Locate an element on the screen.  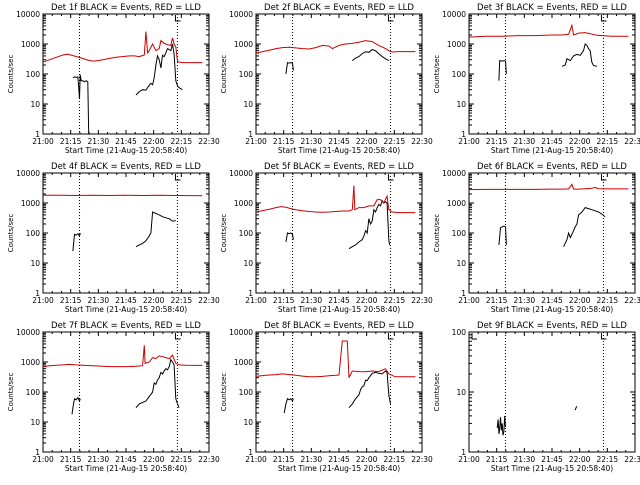
chart-title: Det 2f BLACK = Events, RED = LLD is located at coordinates (339, 8).